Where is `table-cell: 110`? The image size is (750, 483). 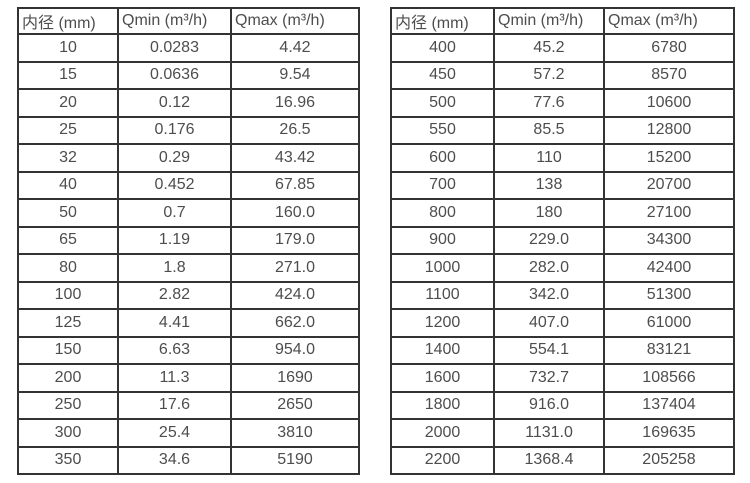 table-cell: 110 is located at coordinates (549, 158).